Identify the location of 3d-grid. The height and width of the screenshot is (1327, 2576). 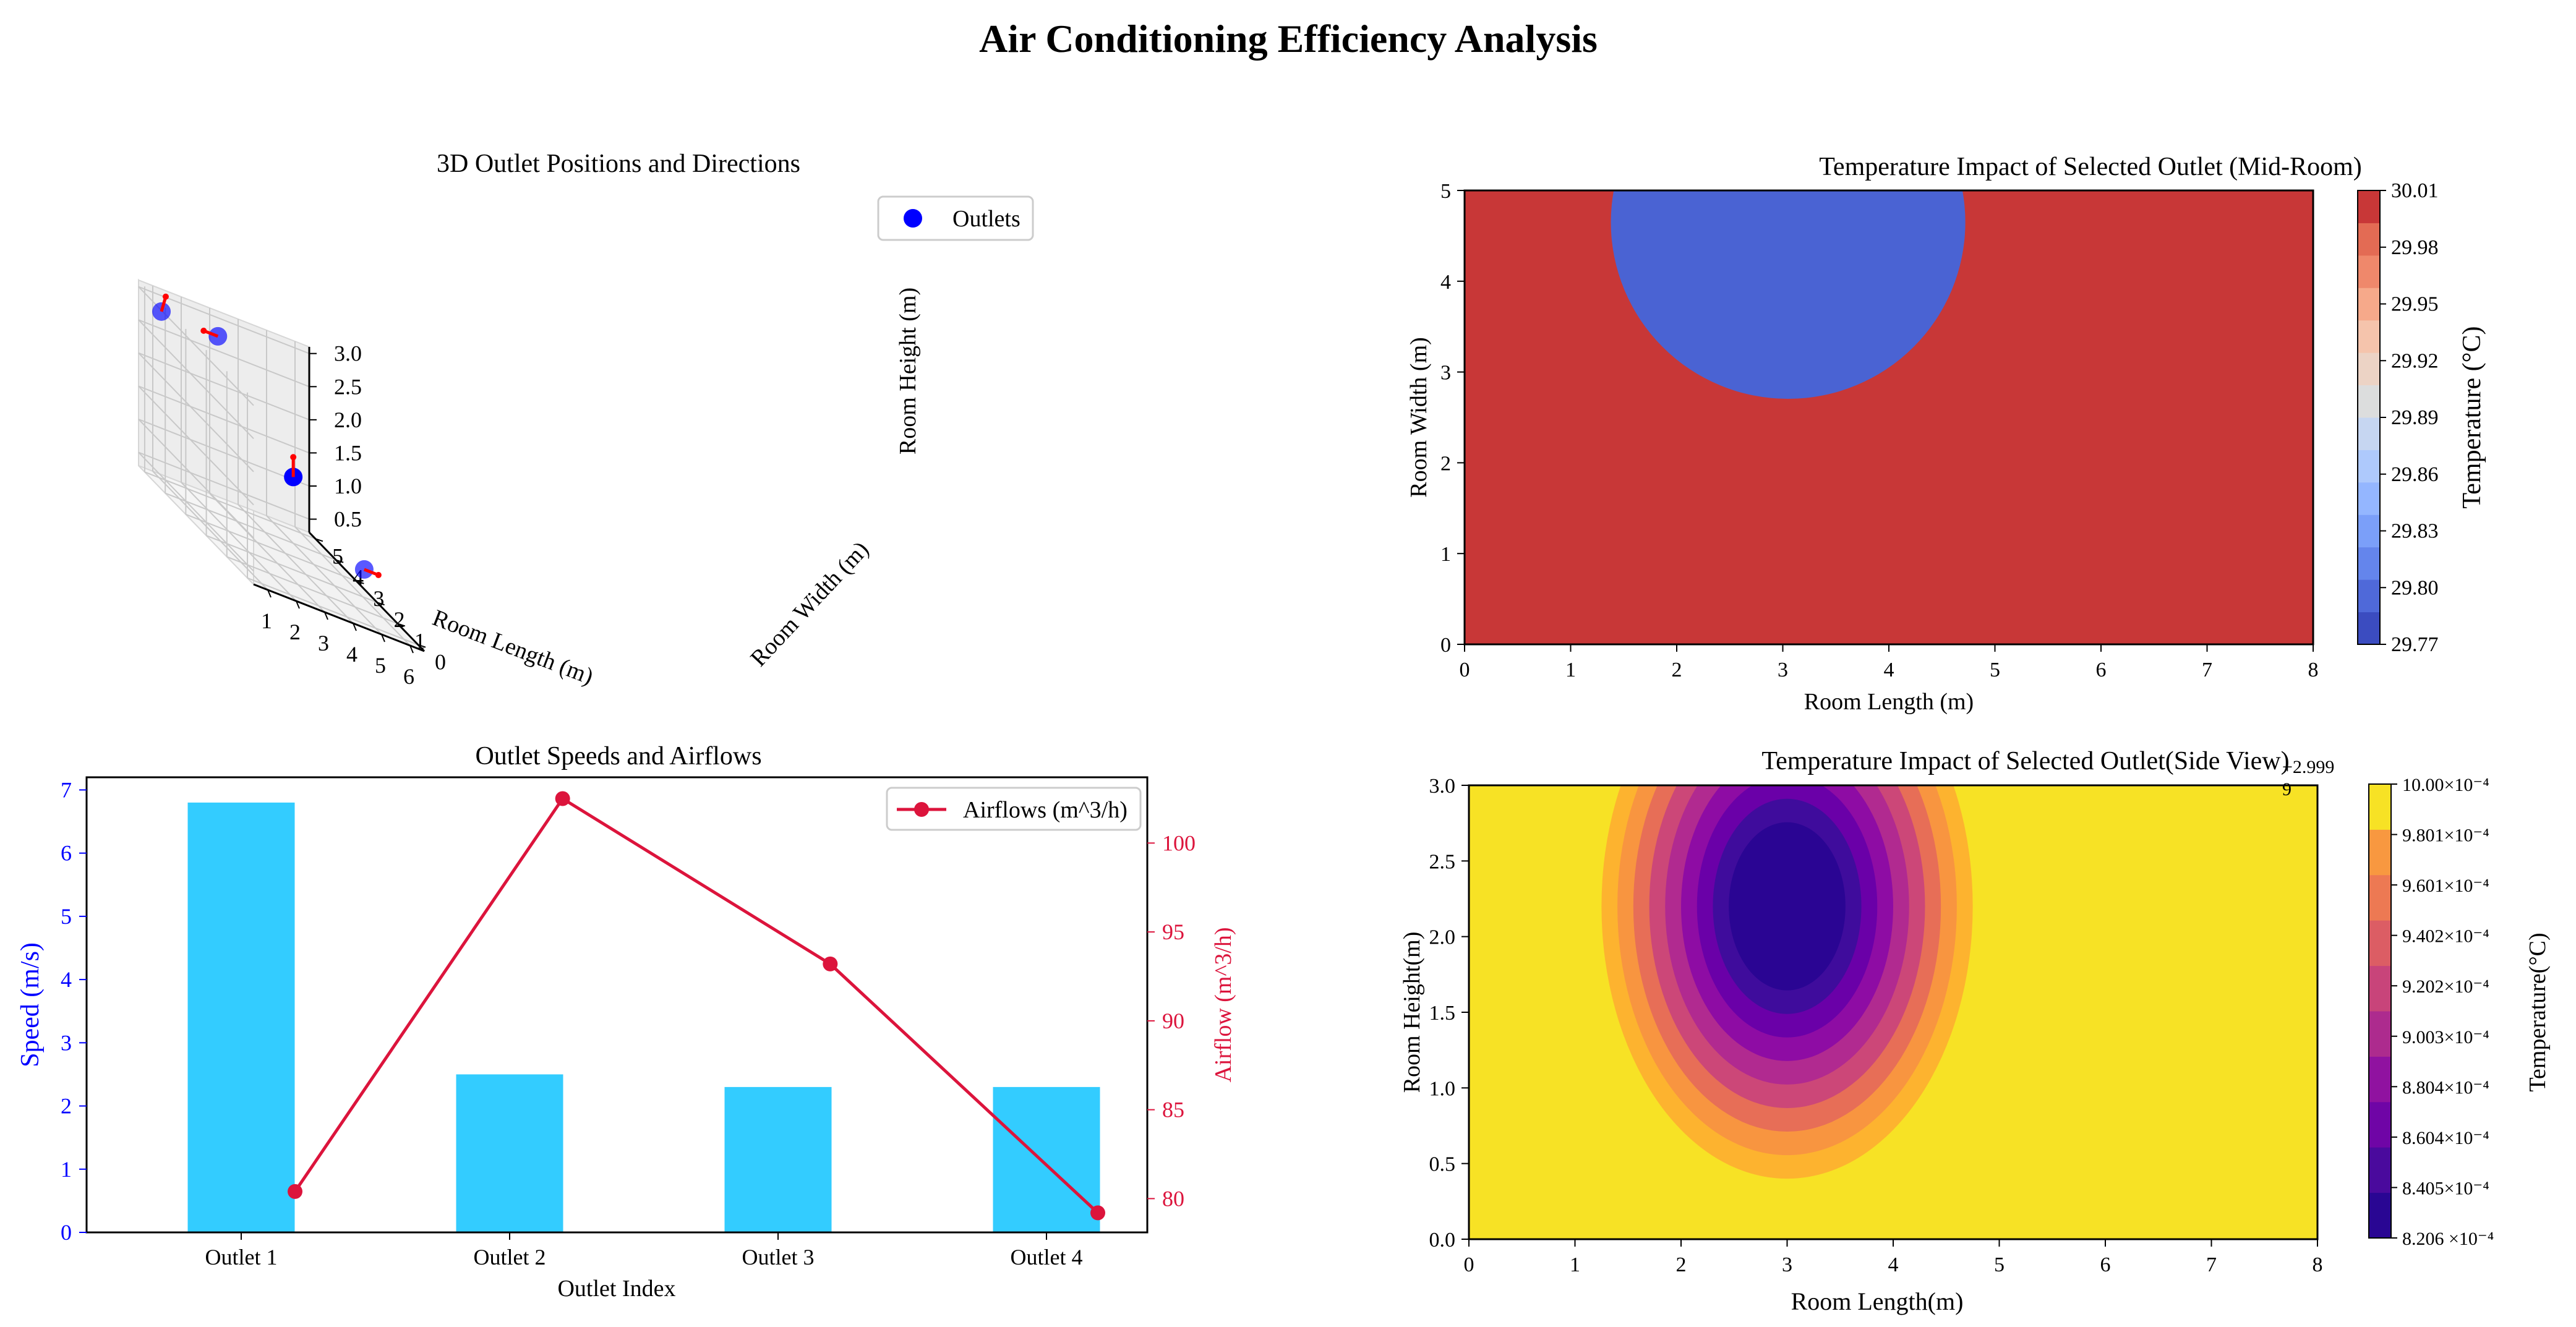
(278, 466).